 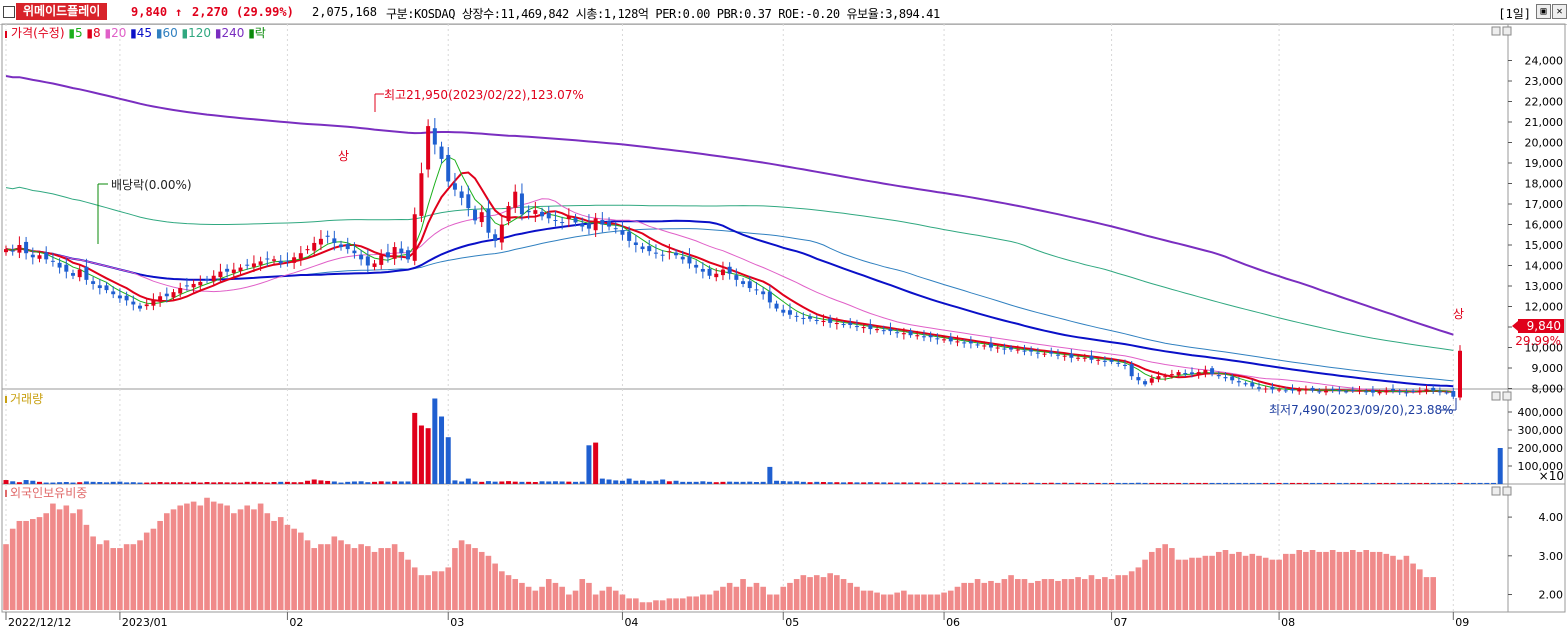 What do you see at coordinates (1544, 348) in the screenshot?
I see `price-tick-label: 10,000` at bounding box center [1544, 348].